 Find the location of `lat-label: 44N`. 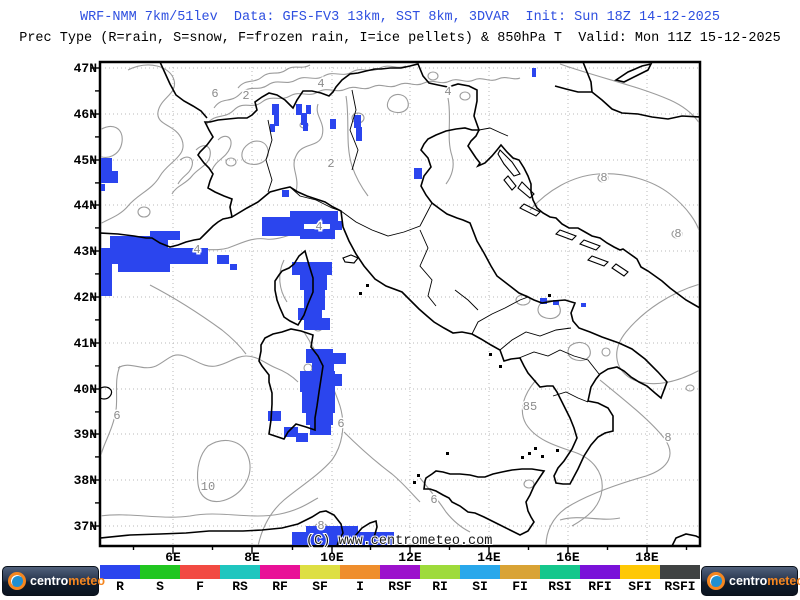

lat-label: 44N is located at coordinates (85, 205).